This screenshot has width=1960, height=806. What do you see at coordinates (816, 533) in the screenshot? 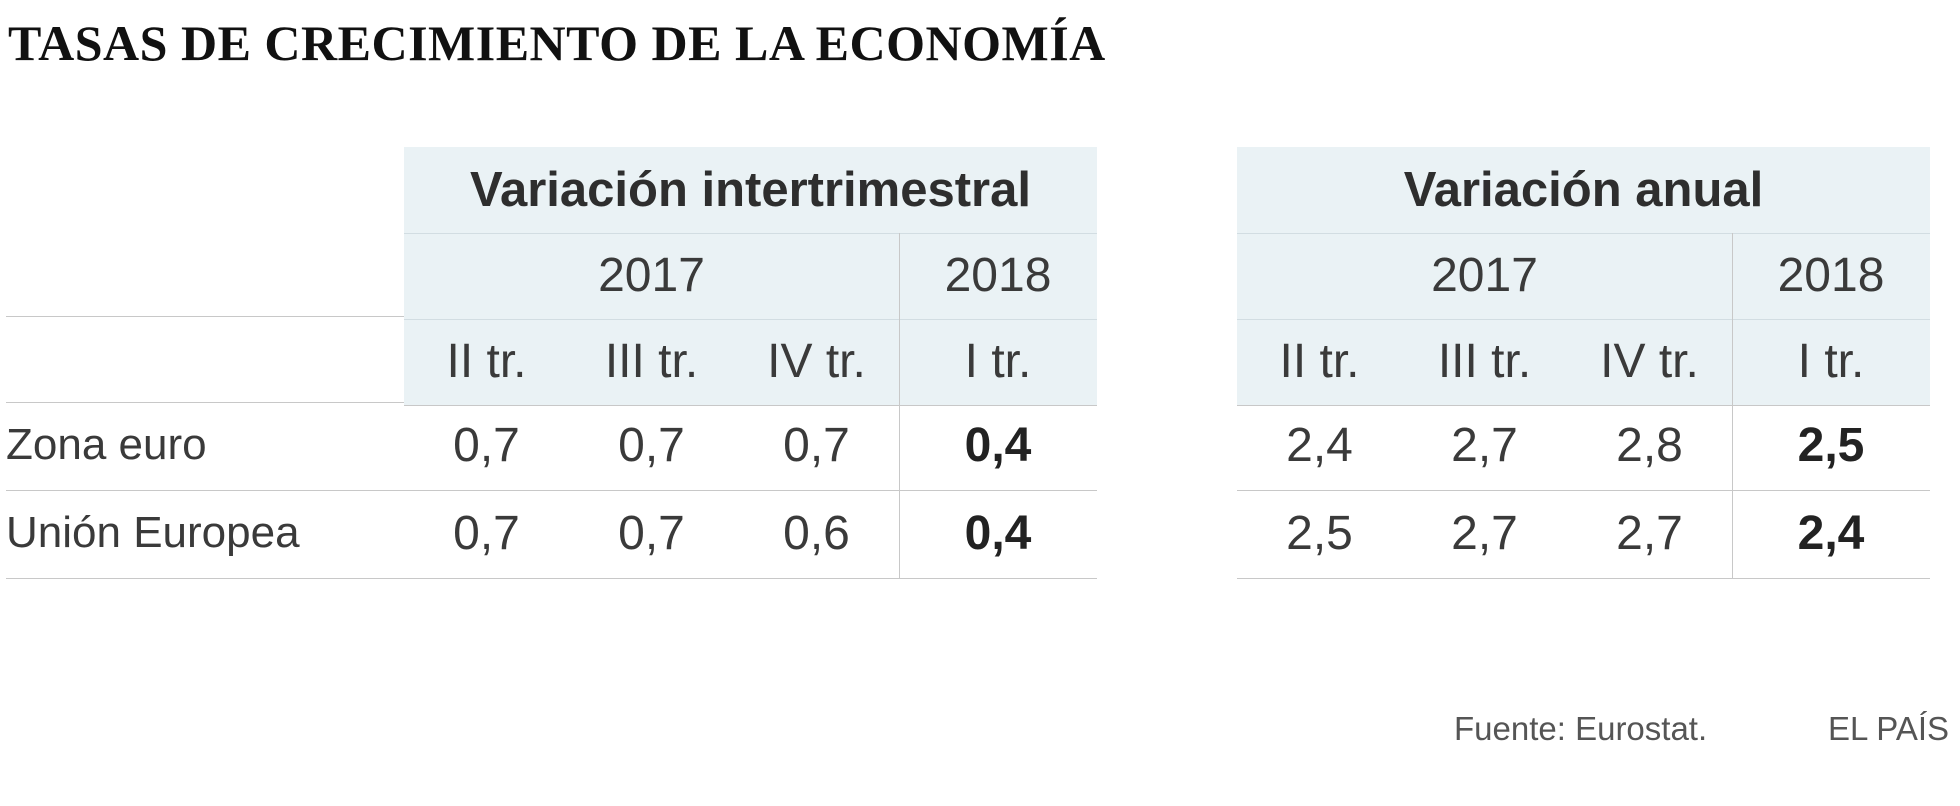
I see `data-value: 0,6` at bounding box center [816, 533].